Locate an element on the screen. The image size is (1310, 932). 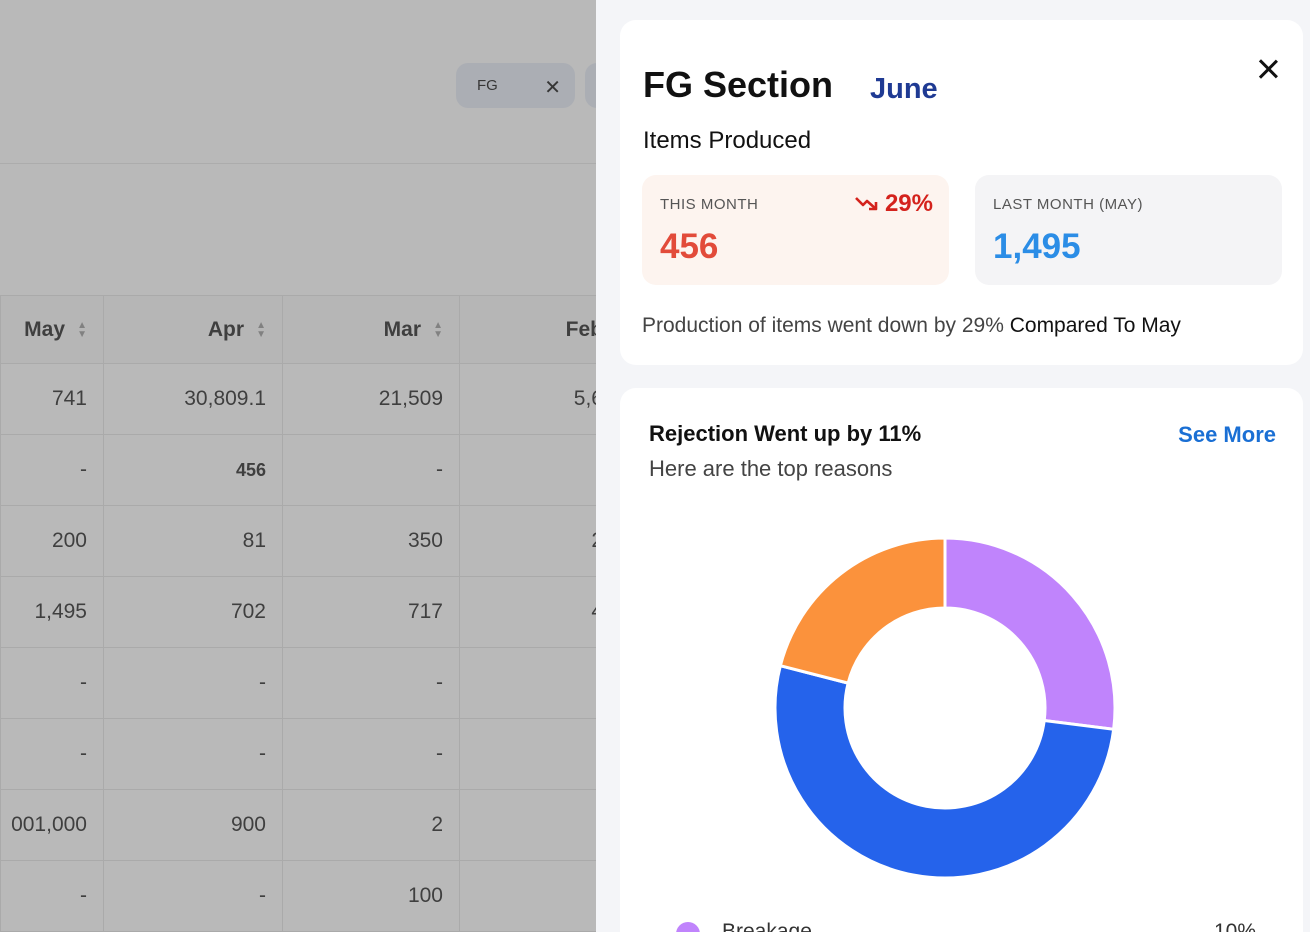
legend-percent: 10% is located at coordinates (1234, 926).